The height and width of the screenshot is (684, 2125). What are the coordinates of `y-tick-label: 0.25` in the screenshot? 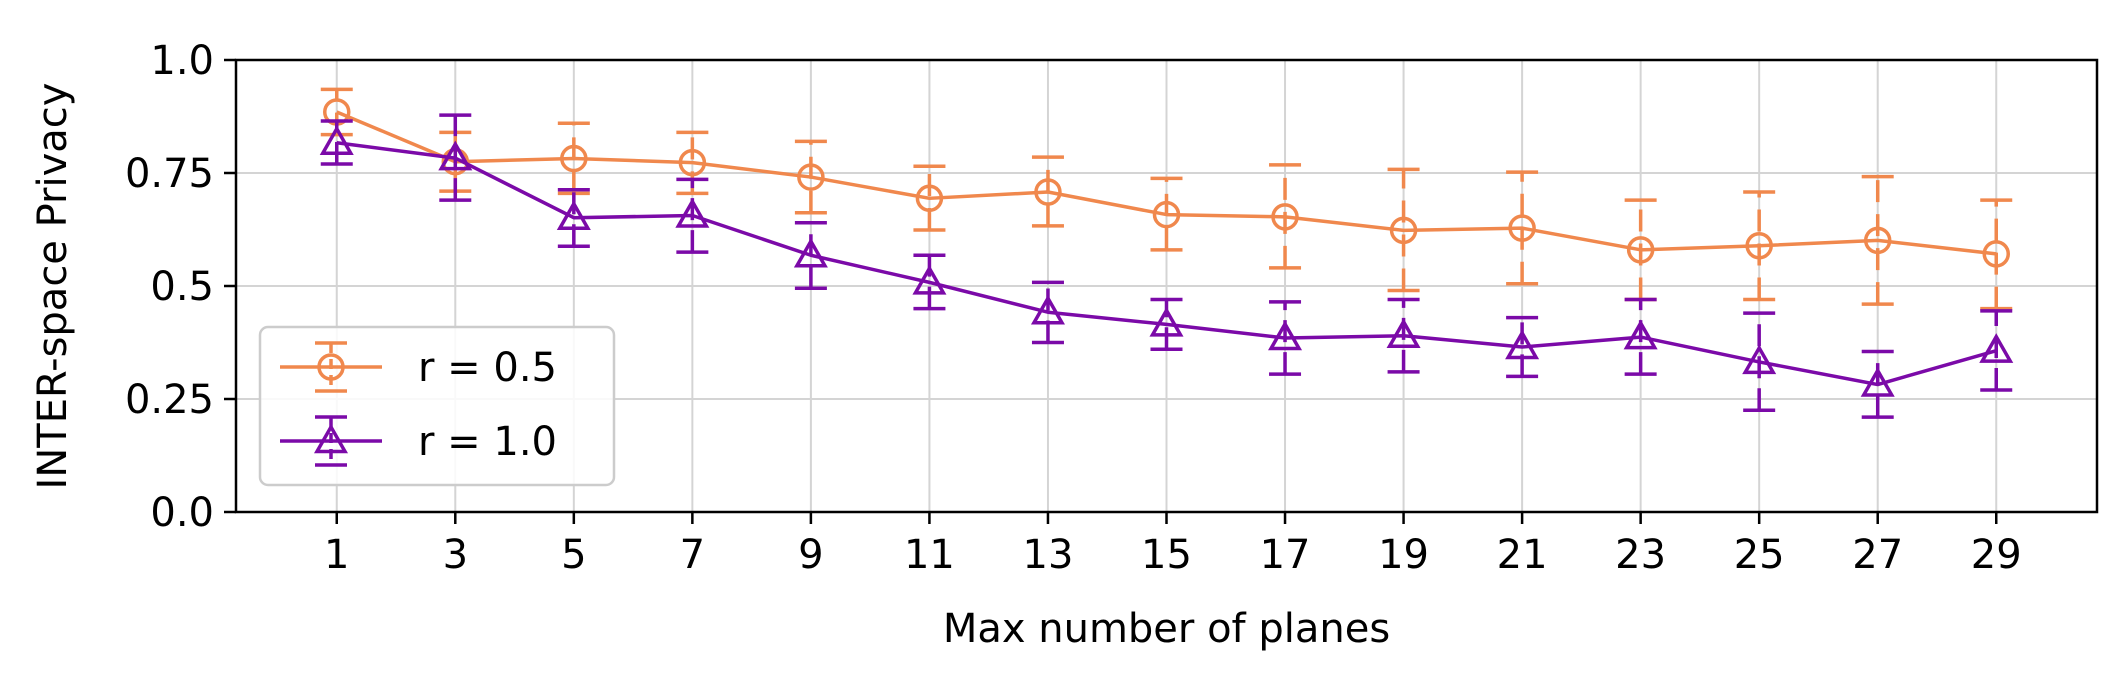 It's located at (169, 400).